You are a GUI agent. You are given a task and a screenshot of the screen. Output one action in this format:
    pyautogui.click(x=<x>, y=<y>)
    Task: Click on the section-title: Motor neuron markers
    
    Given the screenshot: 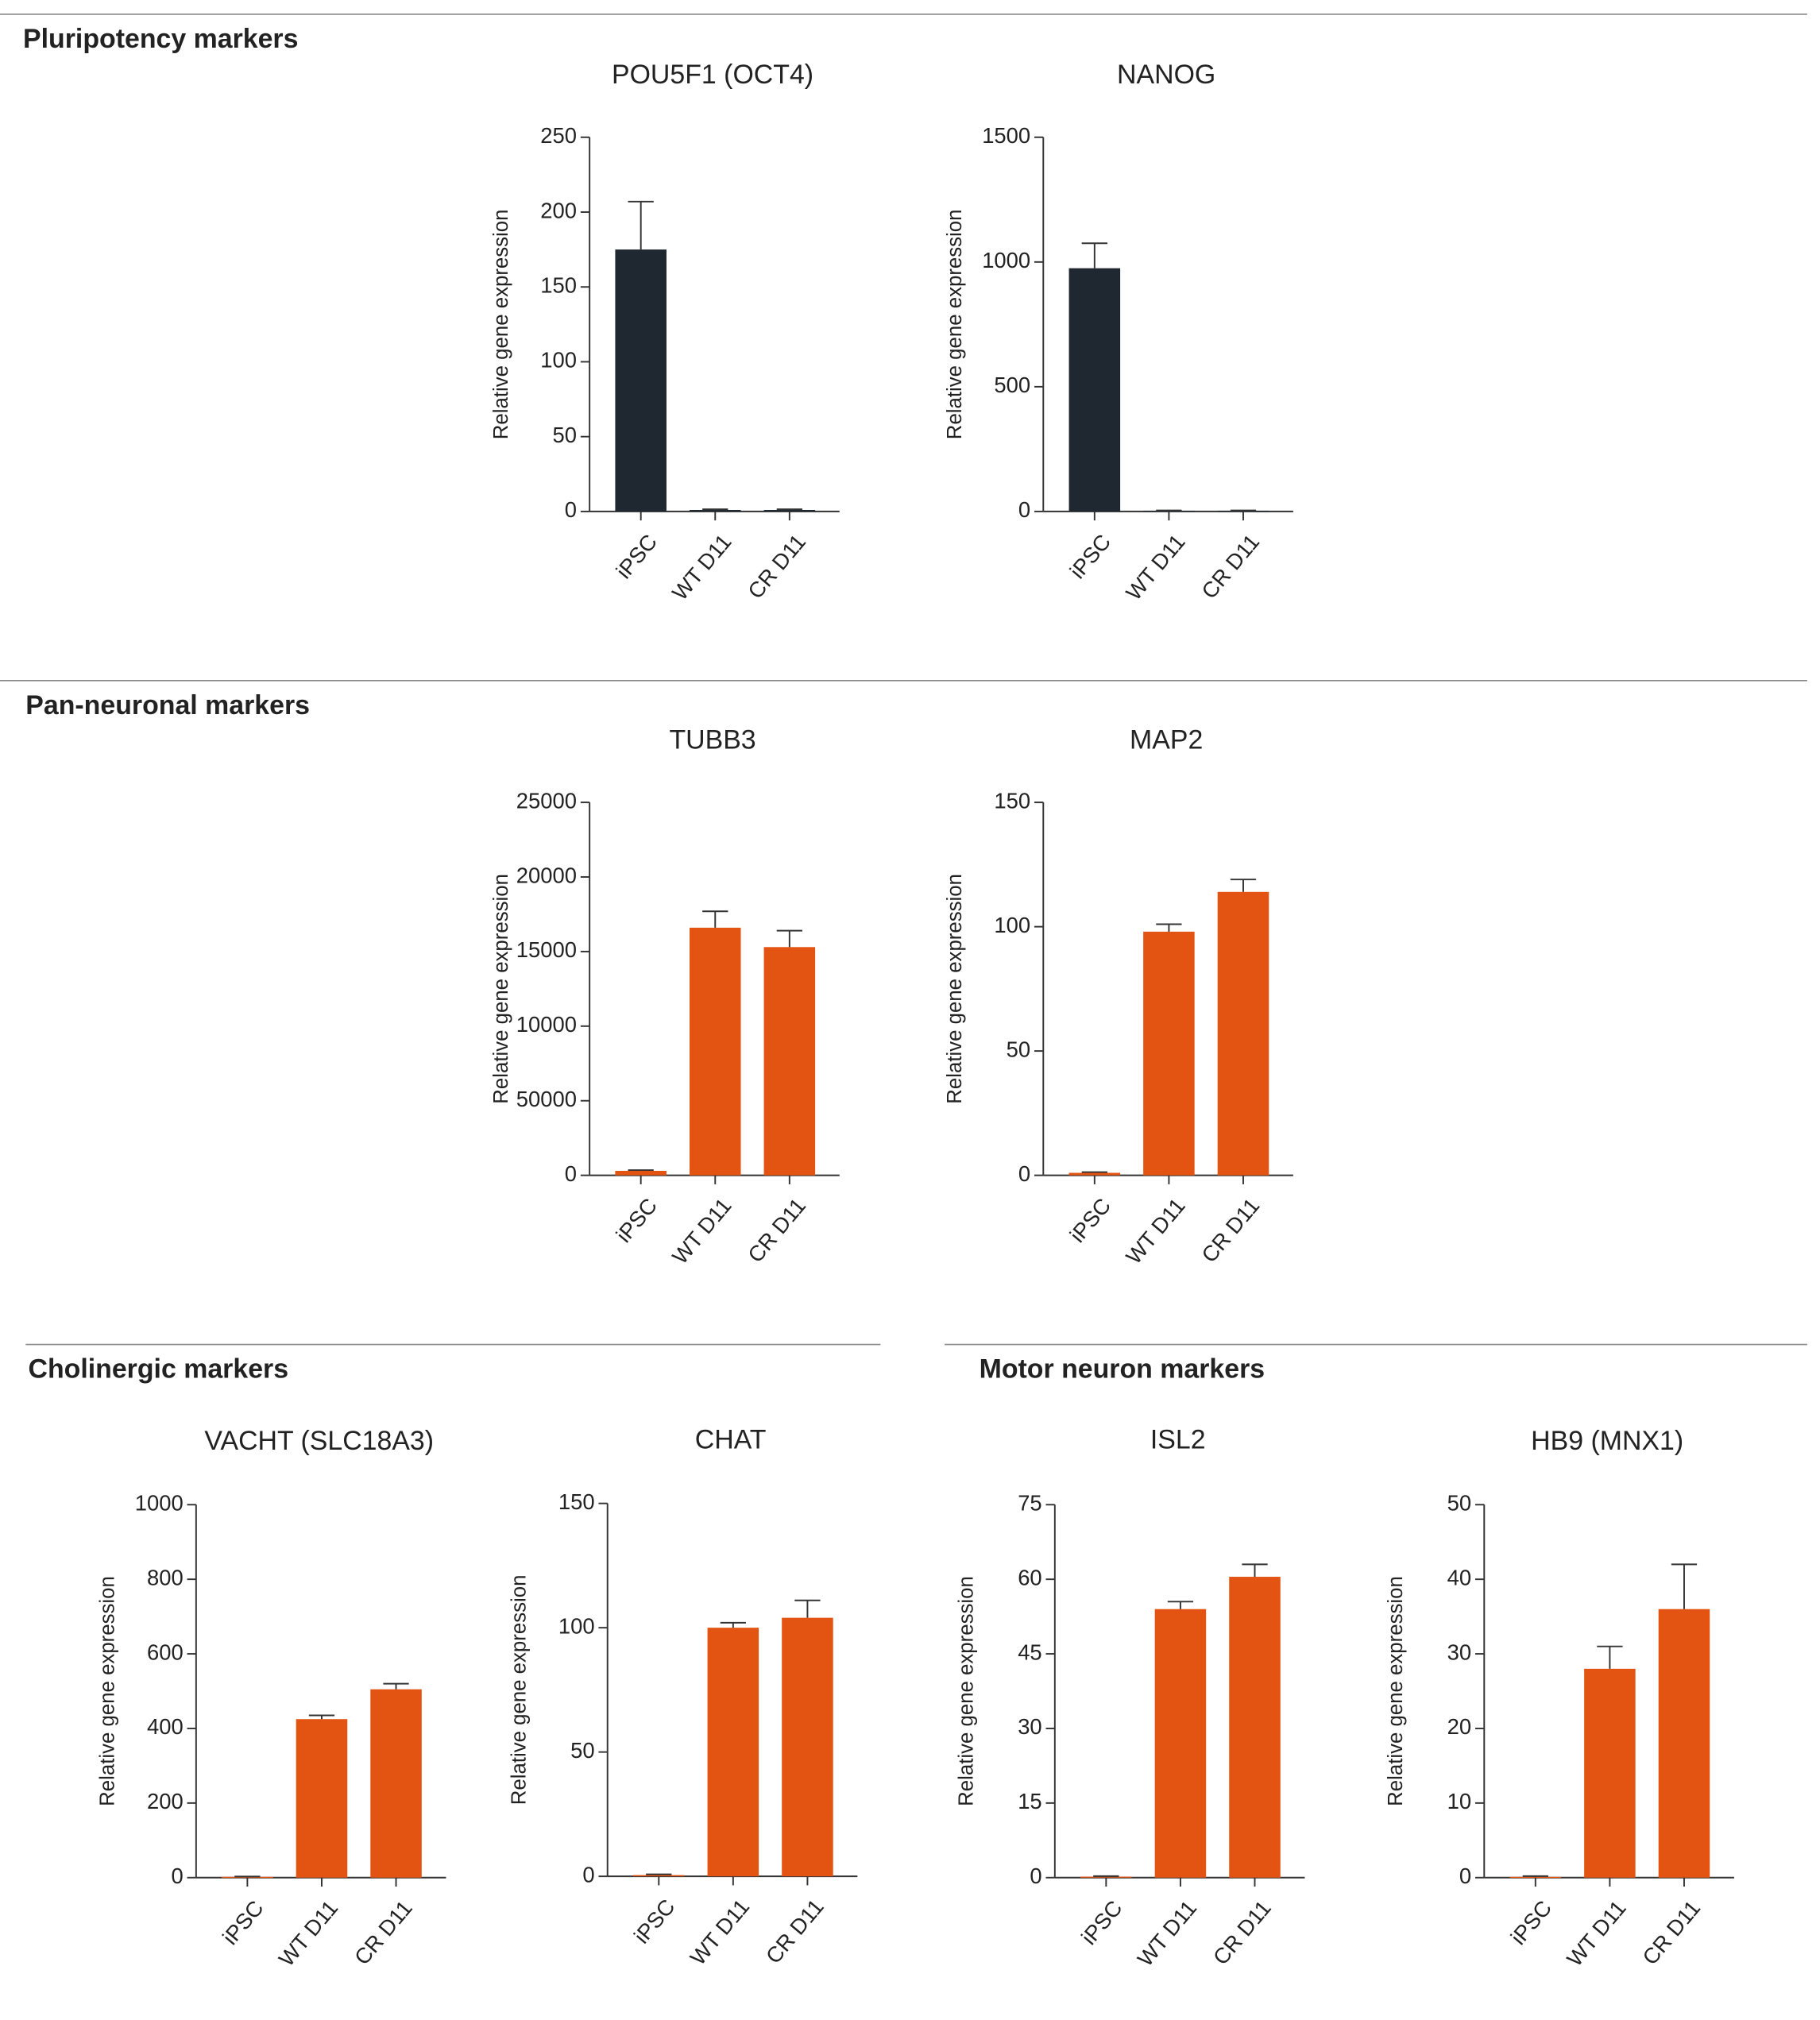 What is the action you would take?
    pyautogui.click(x=1122, y=1369)
    